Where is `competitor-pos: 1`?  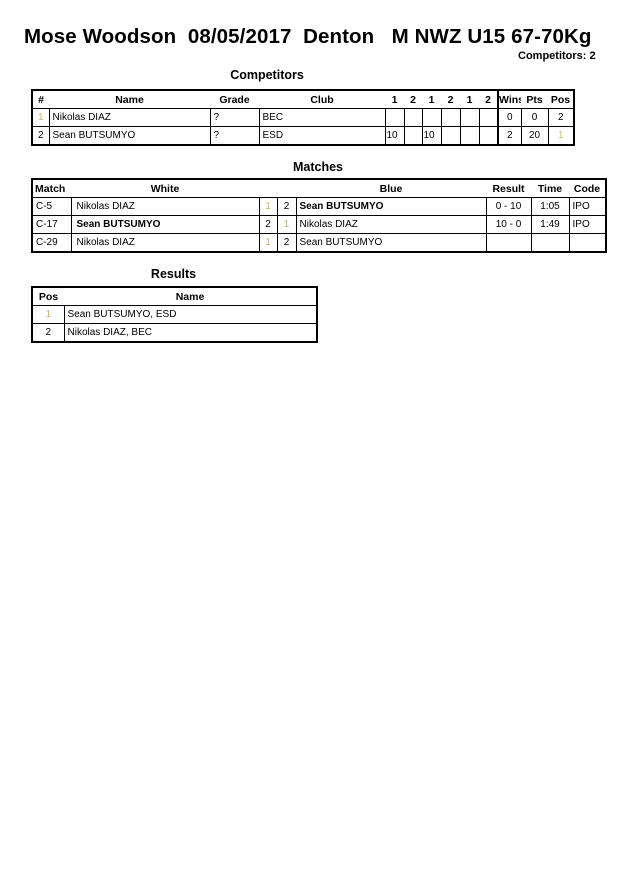
competitor-pos: 1 is located at coordinates (561, 136).